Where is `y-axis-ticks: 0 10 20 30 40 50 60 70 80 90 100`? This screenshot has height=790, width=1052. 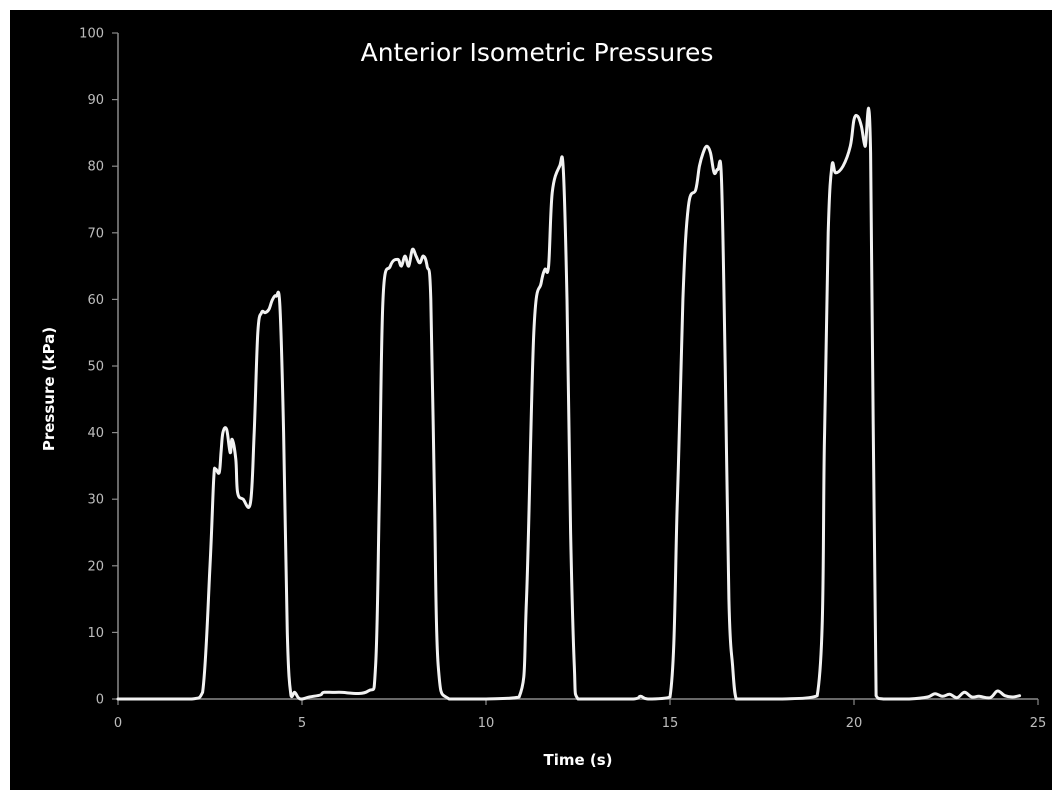
y-axis-ticks: 0 10 20 30 40 50 60 70 80 90 100 is located at coordinates (98, 367).